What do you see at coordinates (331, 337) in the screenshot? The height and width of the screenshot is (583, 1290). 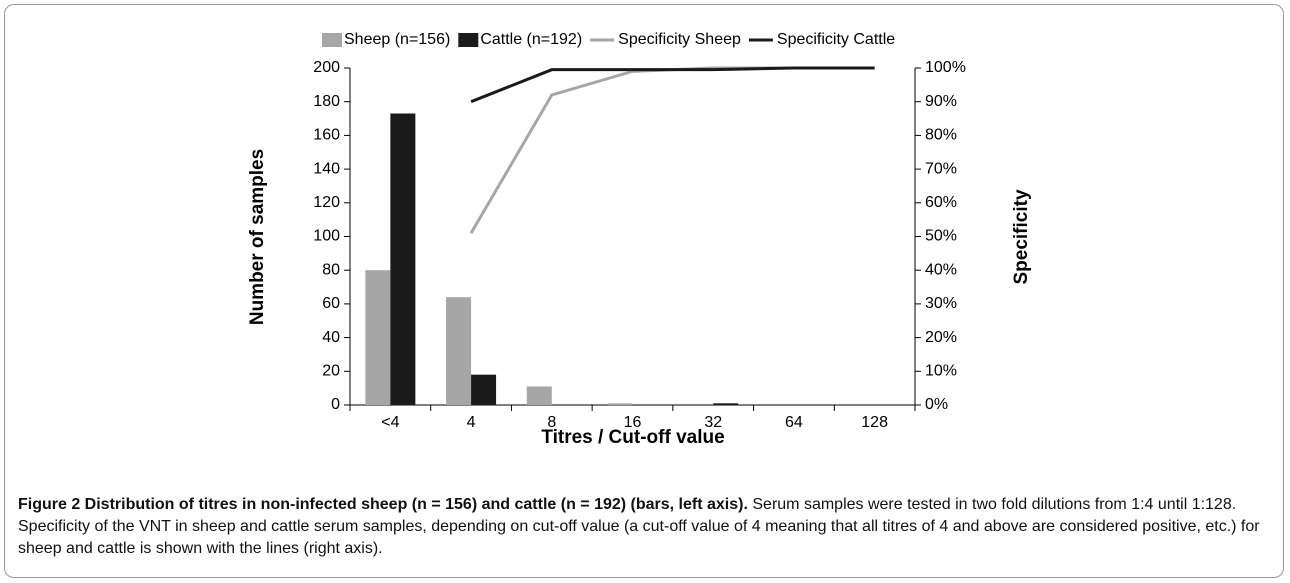 I see `y-tick-label: 40` at bounding box center [331, 337].